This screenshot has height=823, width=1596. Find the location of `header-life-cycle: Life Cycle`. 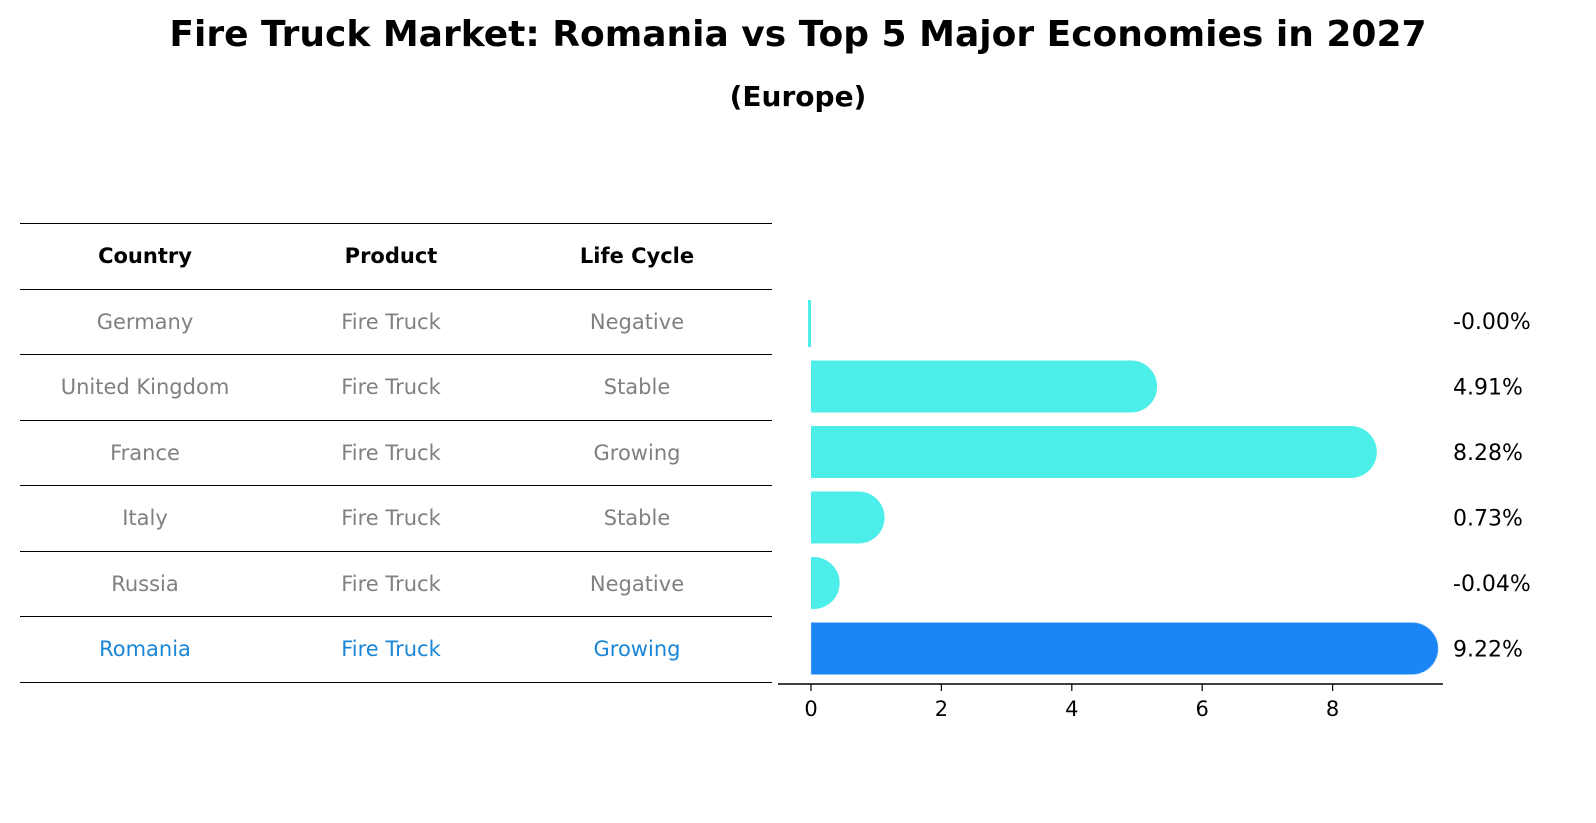

header-life-cycle: Life Cycle is located at coordinates (637, 256).